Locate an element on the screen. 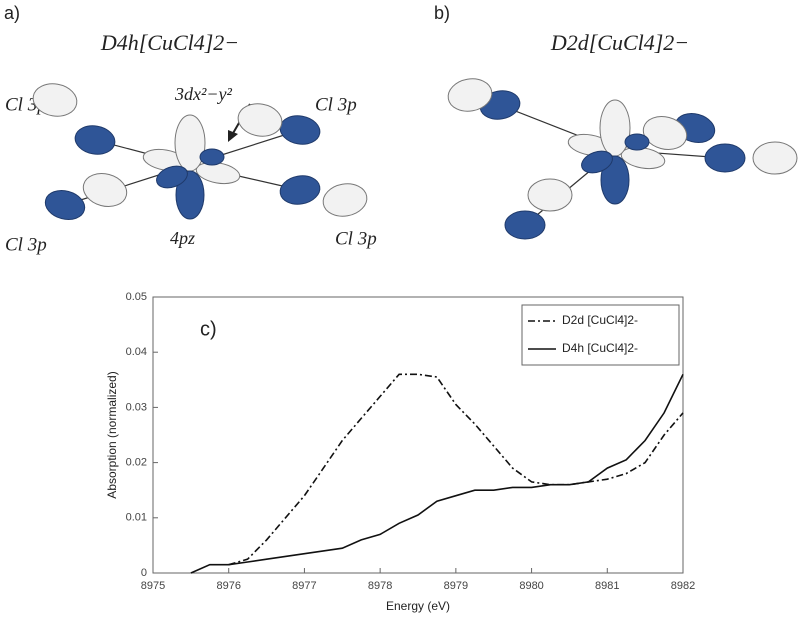 This screenshot has width=800, height=623. x-axis-label: Energy (eV) is located at coordinates (418, 606).